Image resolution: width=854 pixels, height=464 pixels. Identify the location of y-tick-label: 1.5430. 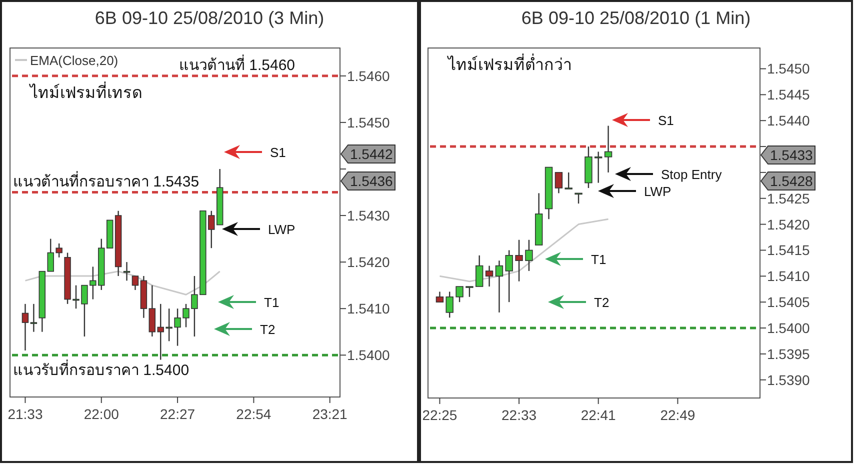
(368, 216).